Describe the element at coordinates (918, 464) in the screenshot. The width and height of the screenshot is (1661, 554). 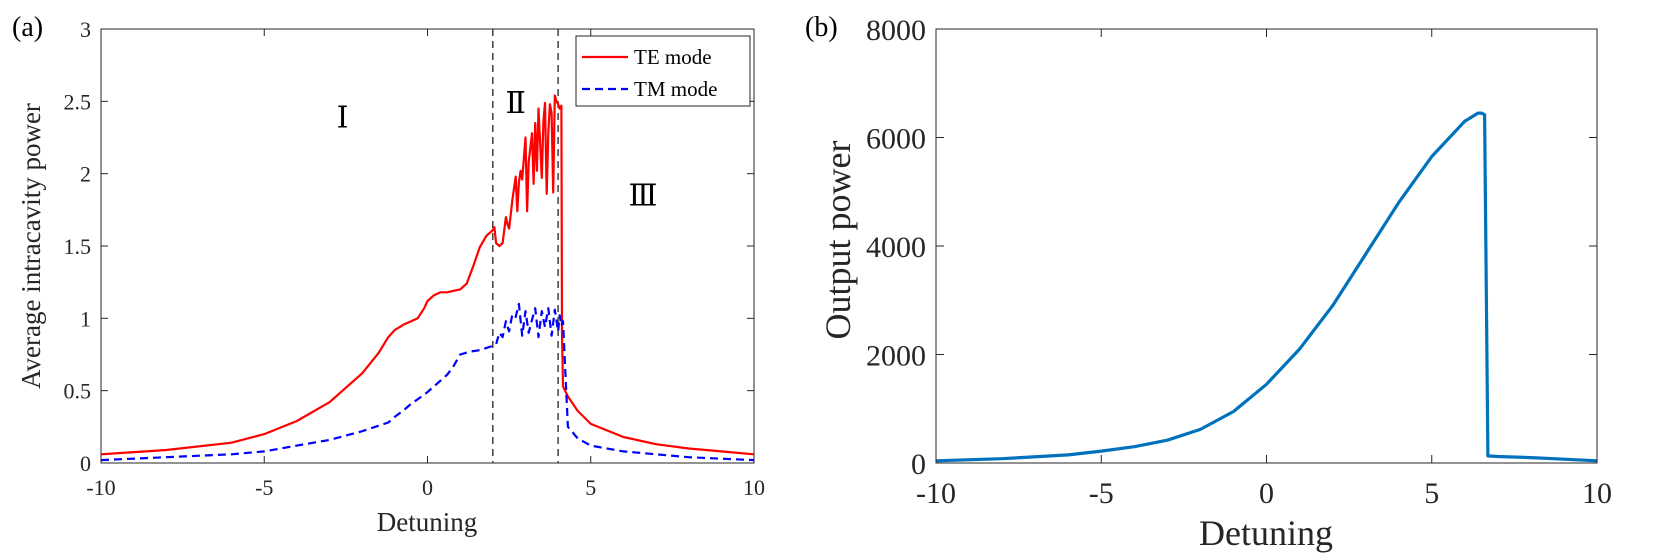
I see `panel-b-ytick-label: 0` at that location.